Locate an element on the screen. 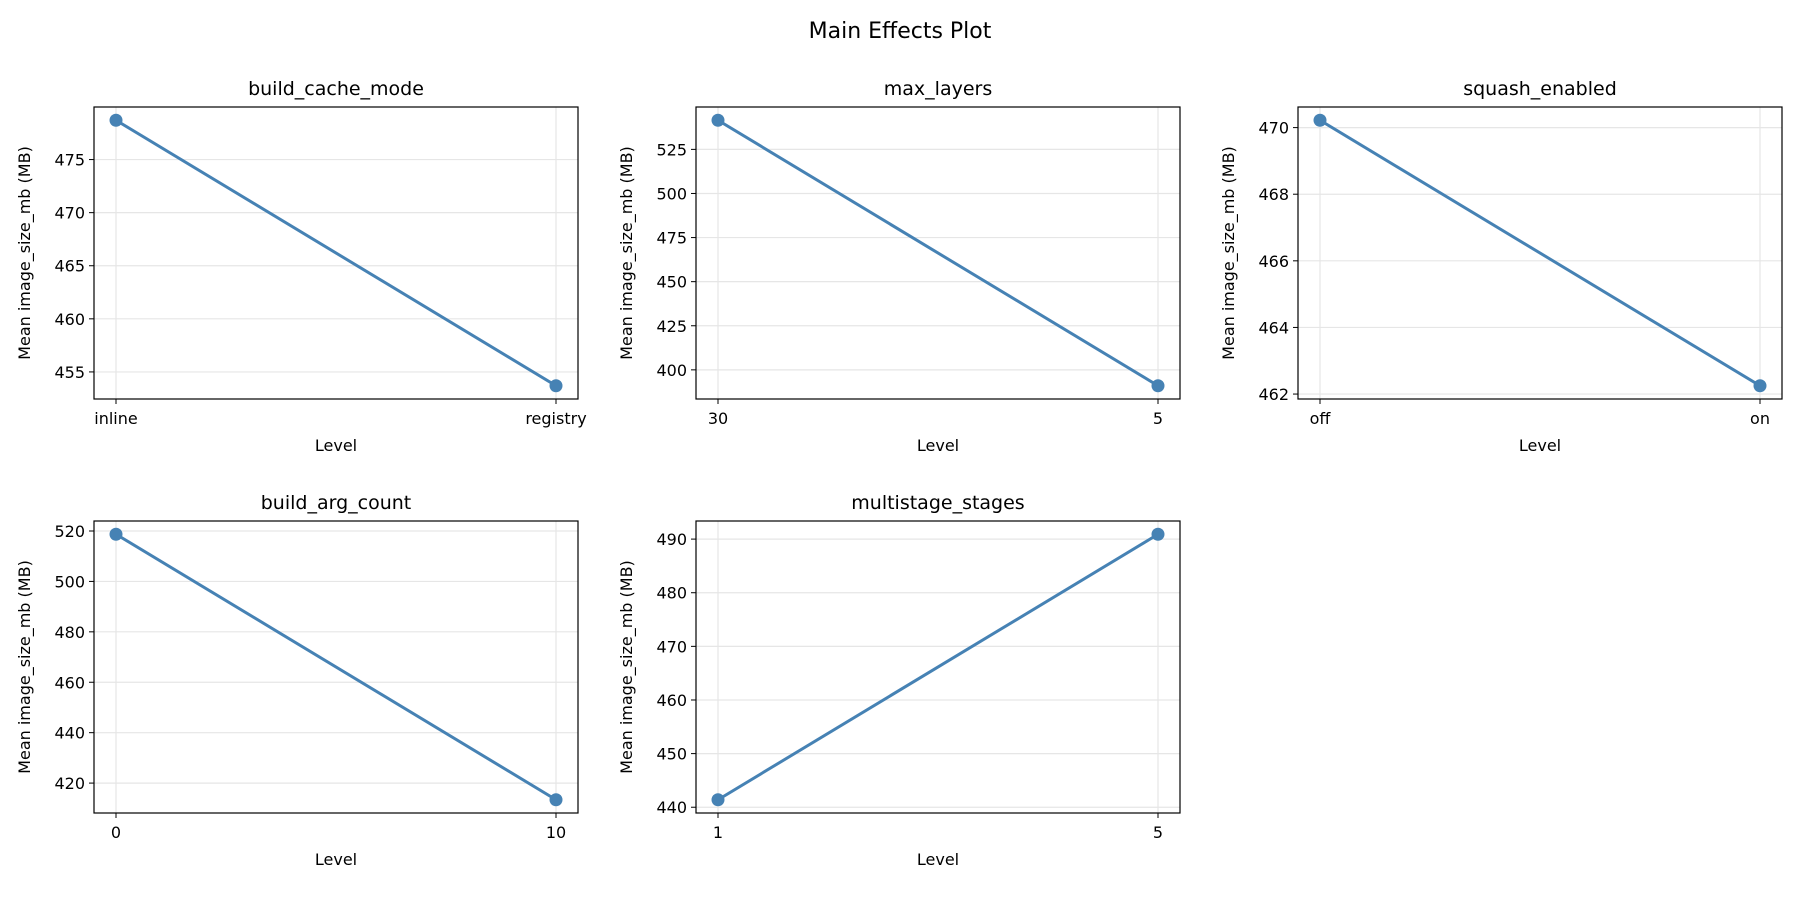 Image resolution: width=1800 pixels, height=904 pixels. y-tick-label: 520 is located at coordinates (69, 531).